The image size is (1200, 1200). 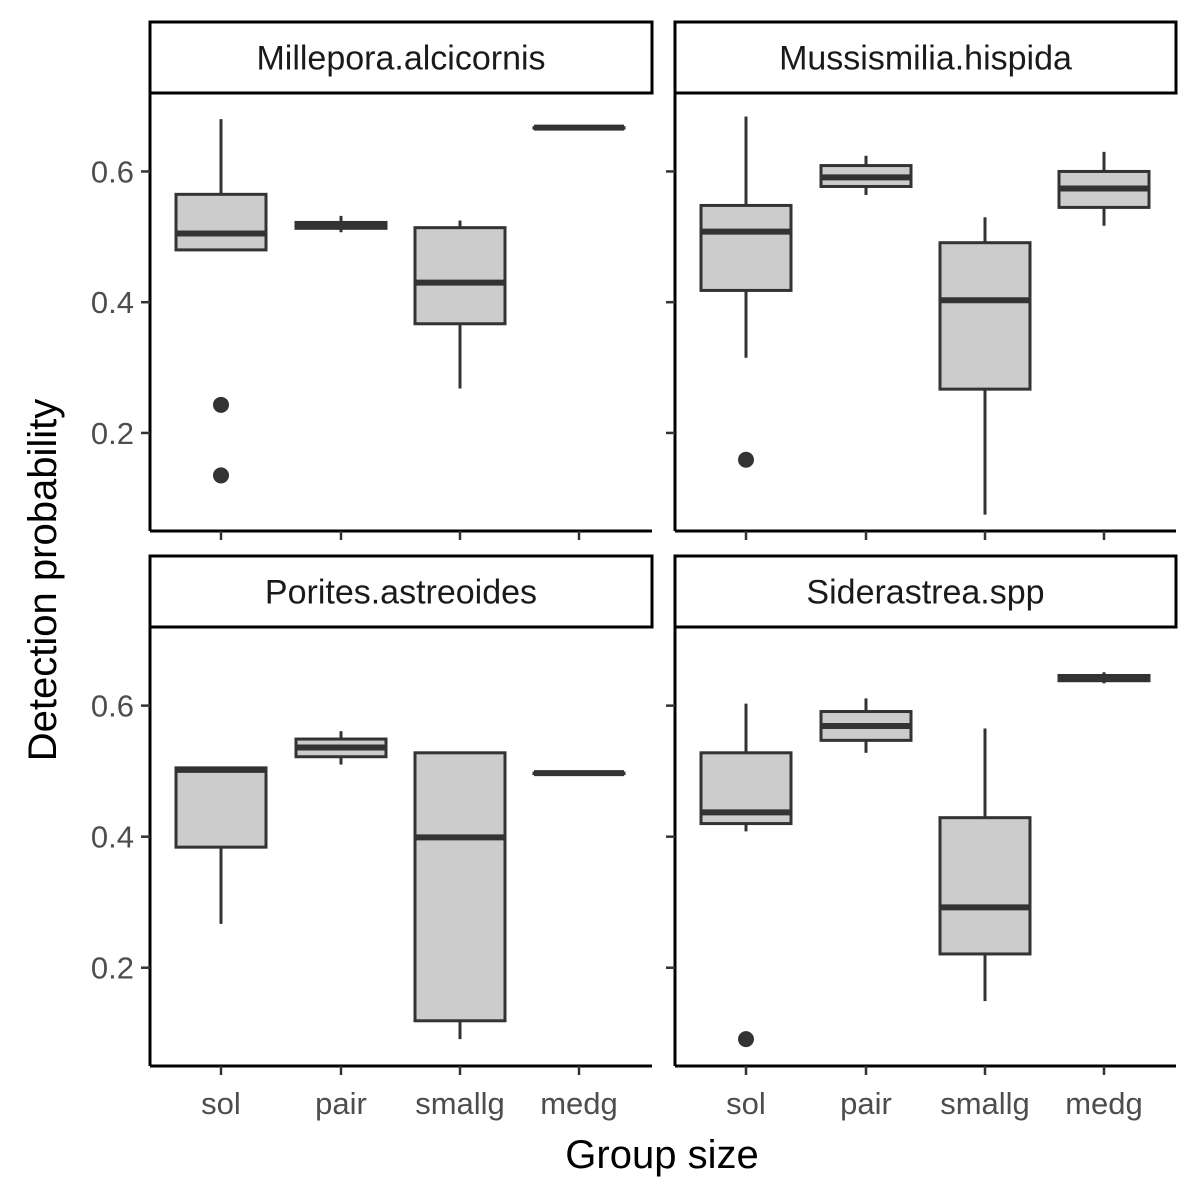 I want to click on panel-1-title: Millepora.alcicornis, so click(x=400, y=59).